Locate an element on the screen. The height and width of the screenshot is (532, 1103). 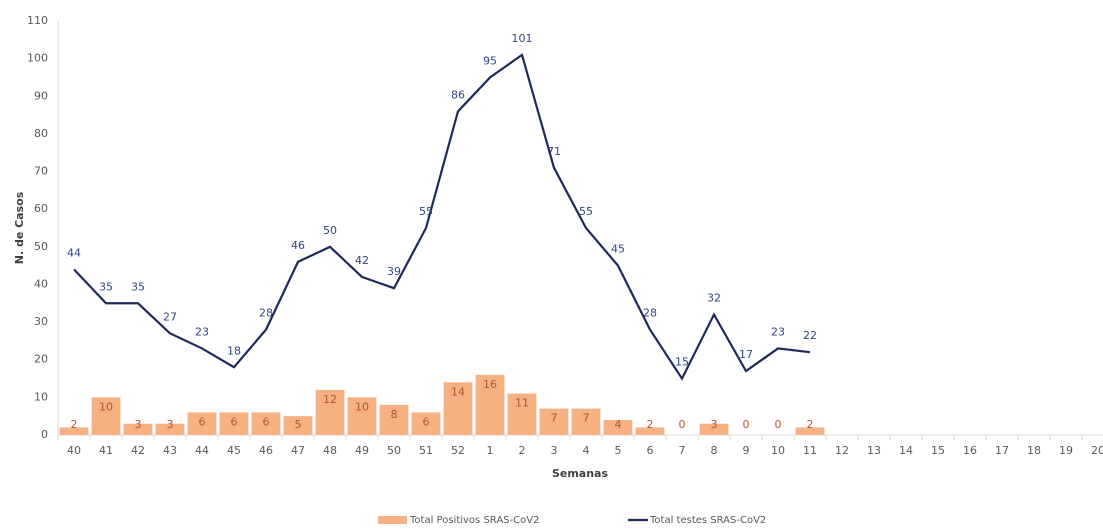
bar-value-label: 14 is located at coordinates (458, 391).